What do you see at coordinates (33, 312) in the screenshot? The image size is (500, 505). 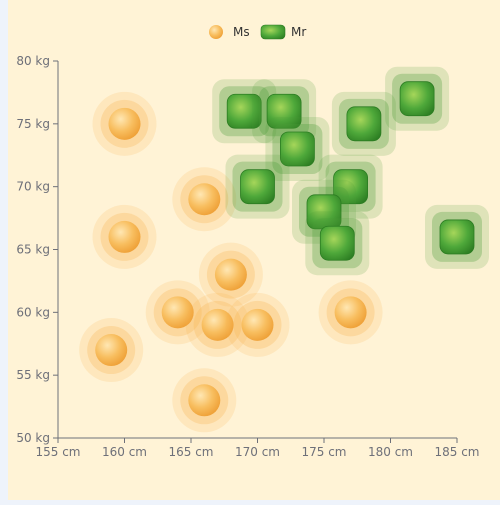 I see `y-tick-label: 60 kg` at bounding box center [33, 312].